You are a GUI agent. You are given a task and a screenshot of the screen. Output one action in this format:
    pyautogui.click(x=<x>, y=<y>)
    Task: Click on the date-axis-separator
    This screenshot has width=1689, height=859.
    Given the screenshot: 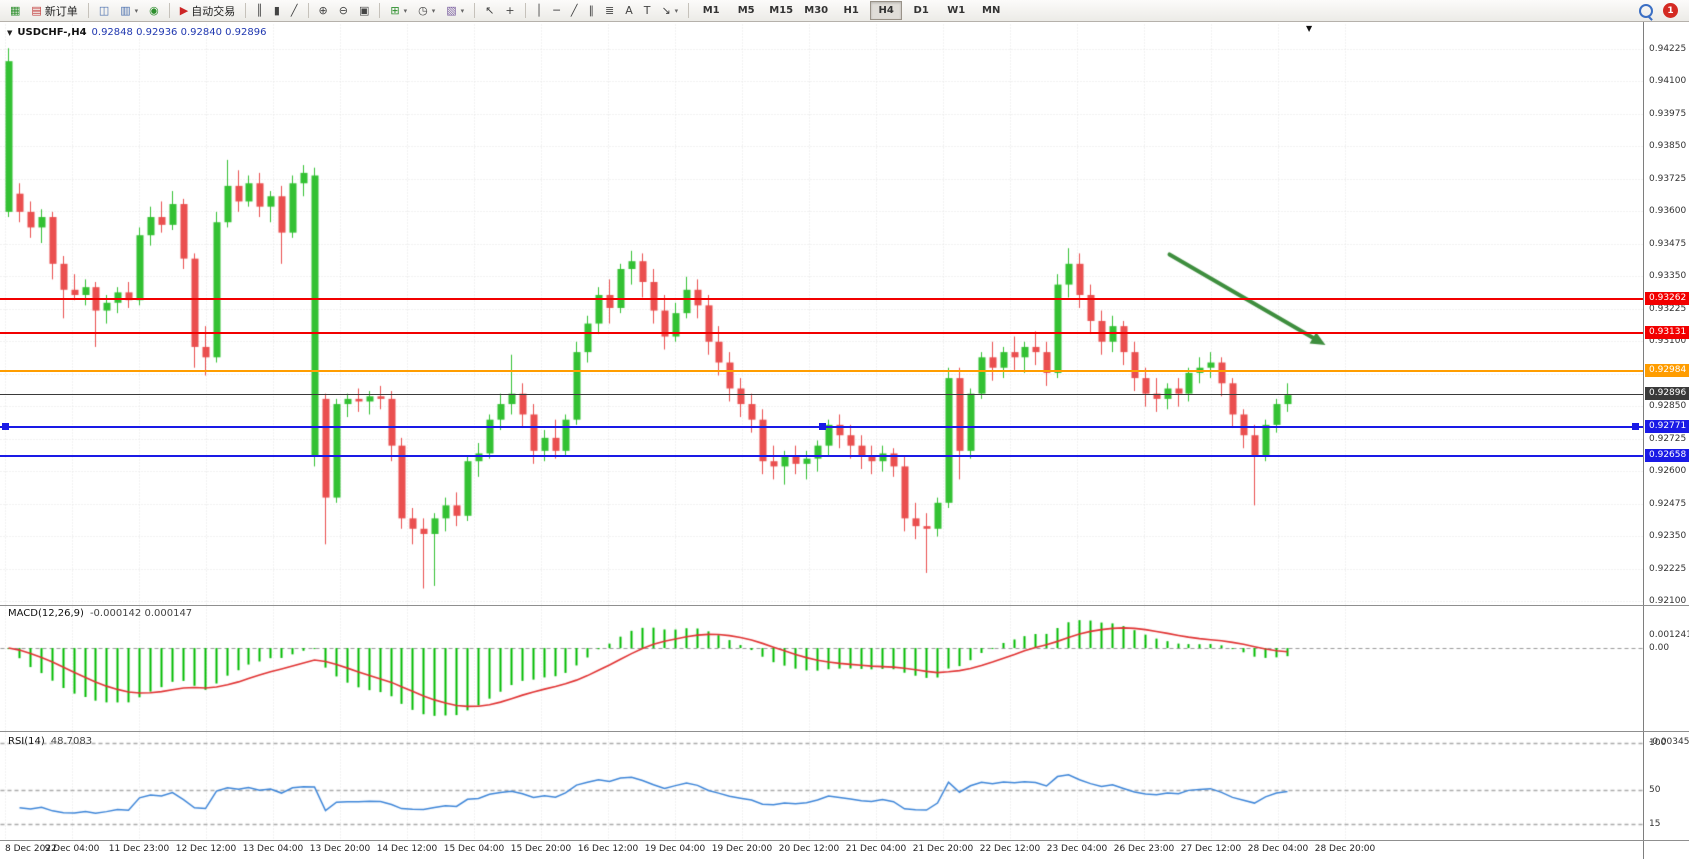 What is the action you would take?
    pyautogui.click(x=844, y=840)
    